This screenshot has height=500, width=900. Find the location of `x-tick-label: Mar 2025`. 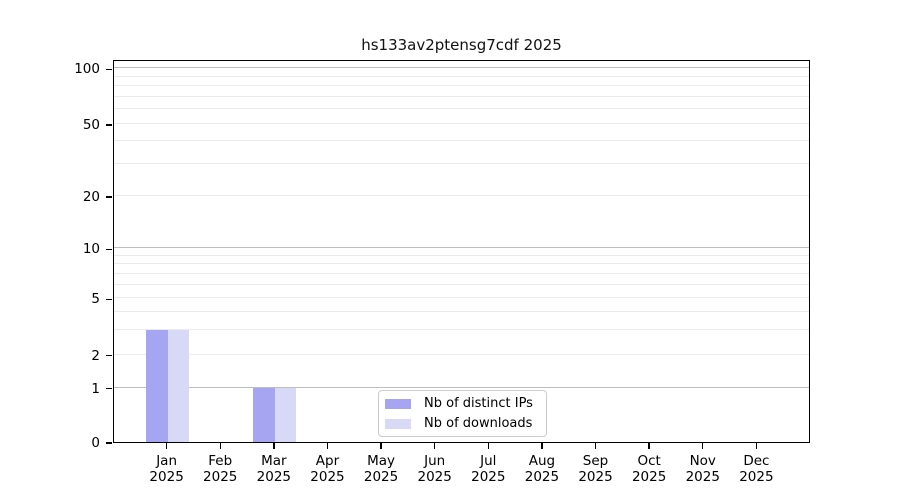

x-tick-label: Mar 2025 is located at coordinates (274, 469).